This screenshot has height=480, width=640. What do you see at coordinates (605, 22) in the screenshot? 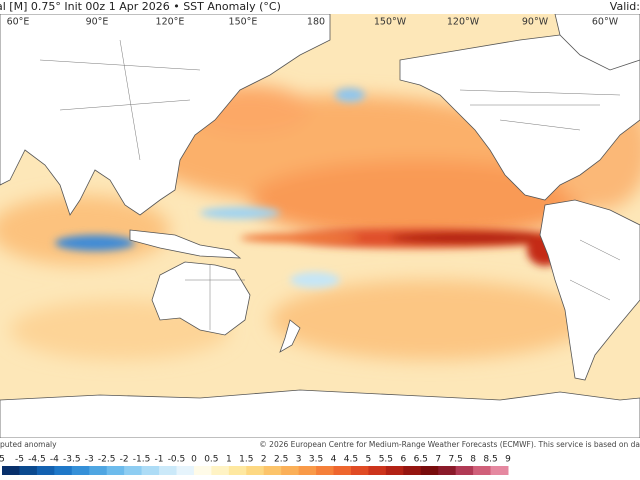
I see `longitude-label: 60°W` at bounding box center [605, 22].